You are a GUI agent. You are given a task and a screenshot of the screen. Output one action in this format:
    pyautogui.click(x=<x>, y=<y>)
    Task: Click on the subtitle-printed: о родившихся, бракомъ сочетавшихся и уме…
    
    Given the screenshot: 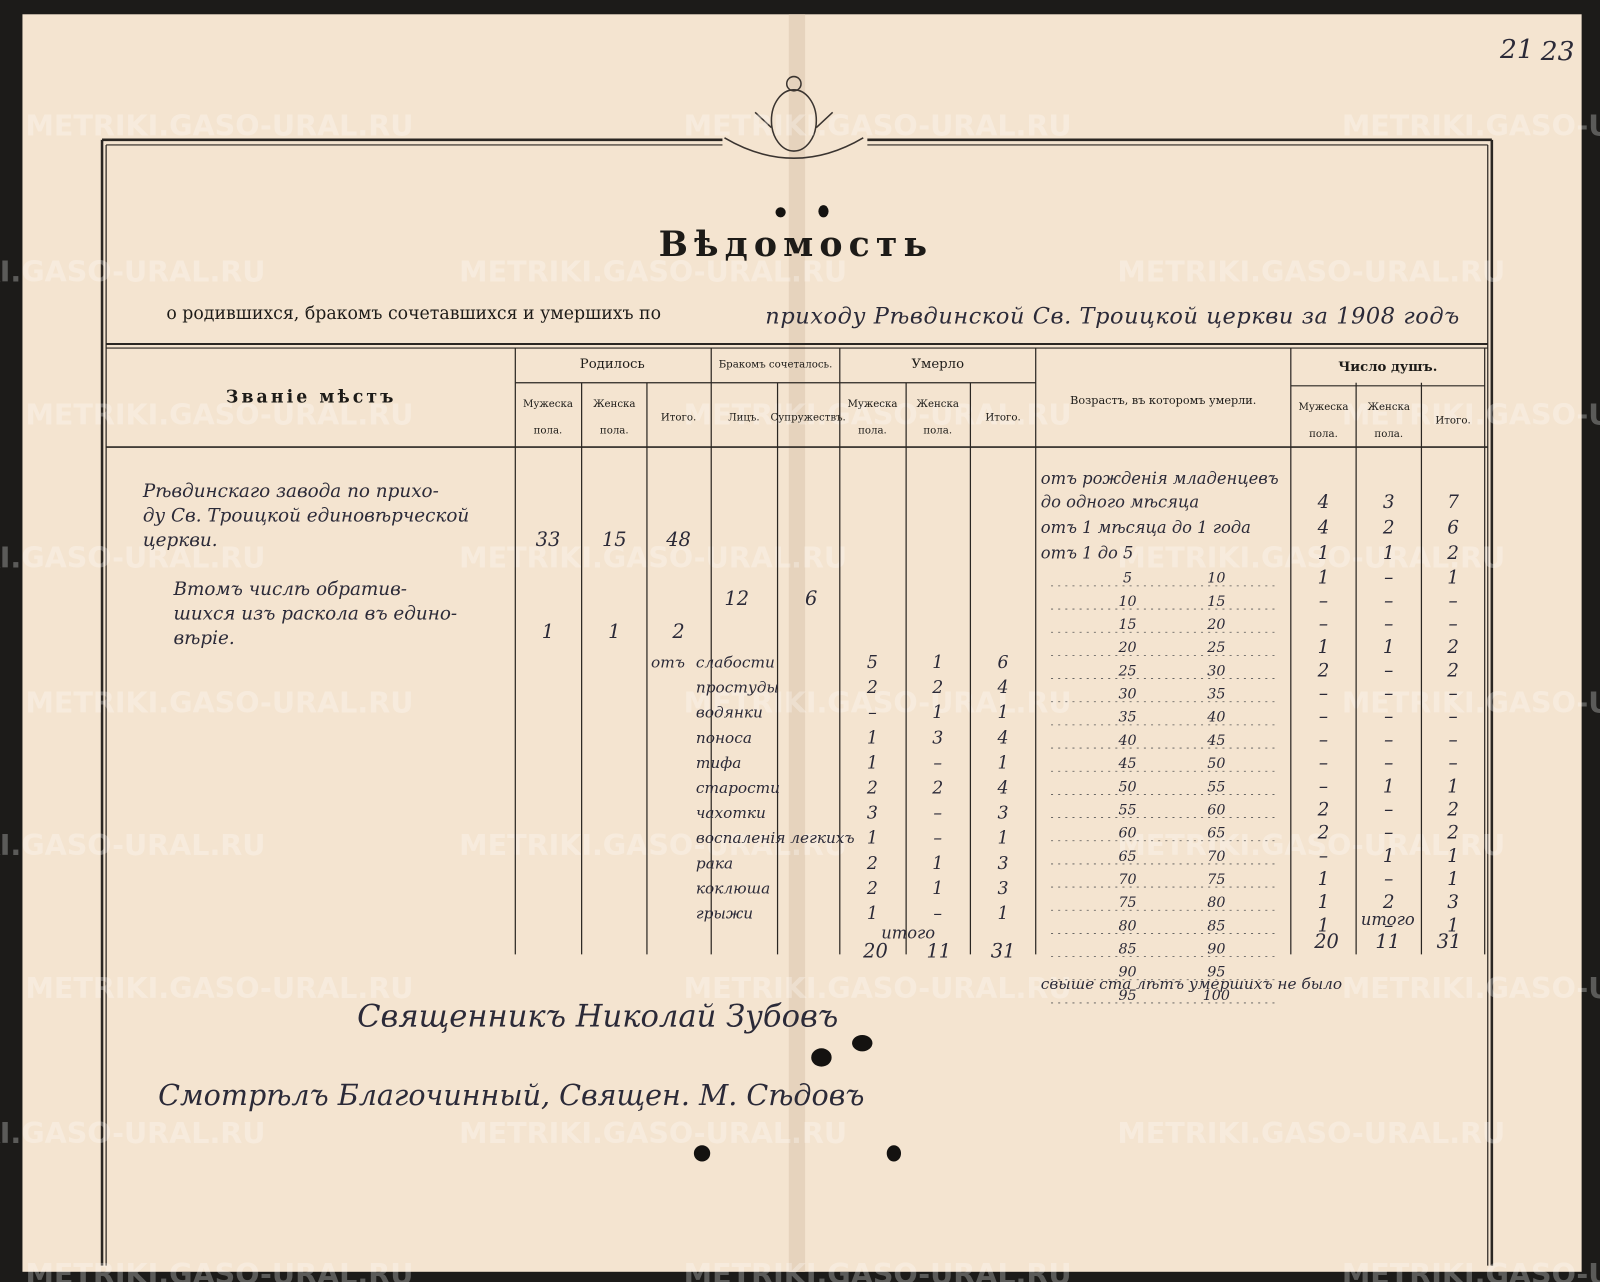 What is the action you would take?
    pyautogui.click(x=413, y=314)
    